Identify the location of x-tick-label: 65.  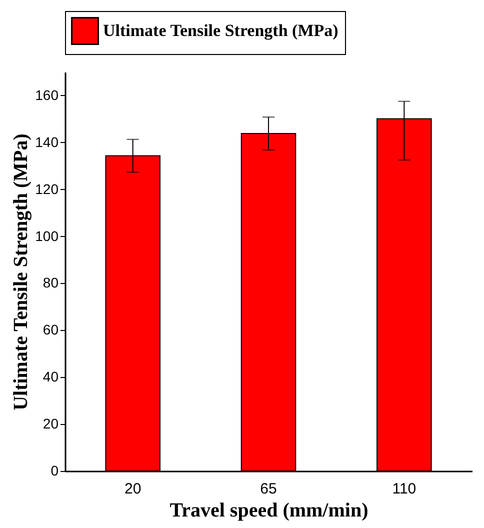
(268, 489).